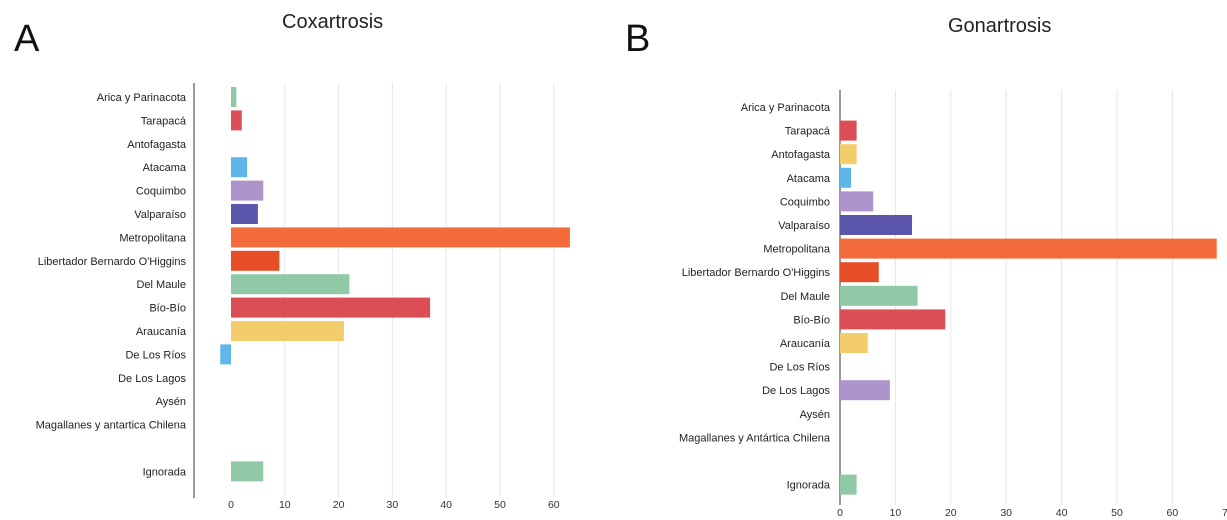 This screenshot has height=520, width=1227. Describe the element at coordinates (111, 426) in the screenshot. I see `category-label: Magallanes y antartica Chilena` at that location.